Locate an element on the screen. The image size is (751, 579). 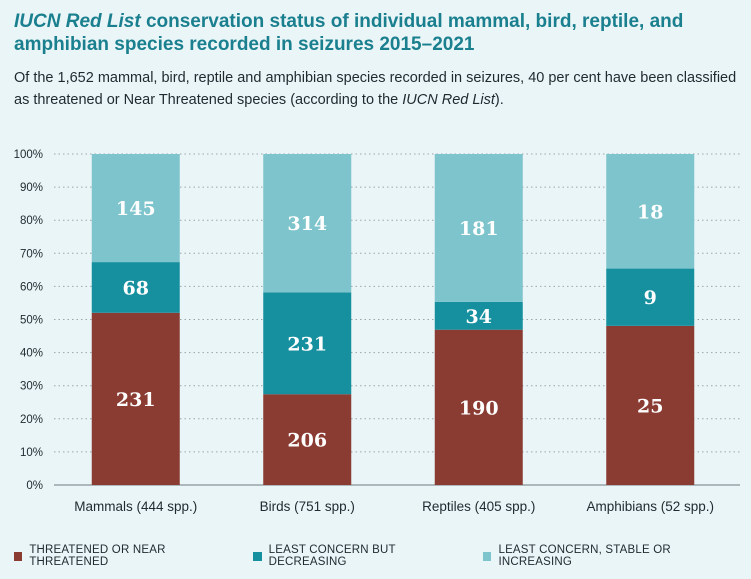
x-tick-label: Amphibians (52 spp.) is located at coordinates (650, 506).